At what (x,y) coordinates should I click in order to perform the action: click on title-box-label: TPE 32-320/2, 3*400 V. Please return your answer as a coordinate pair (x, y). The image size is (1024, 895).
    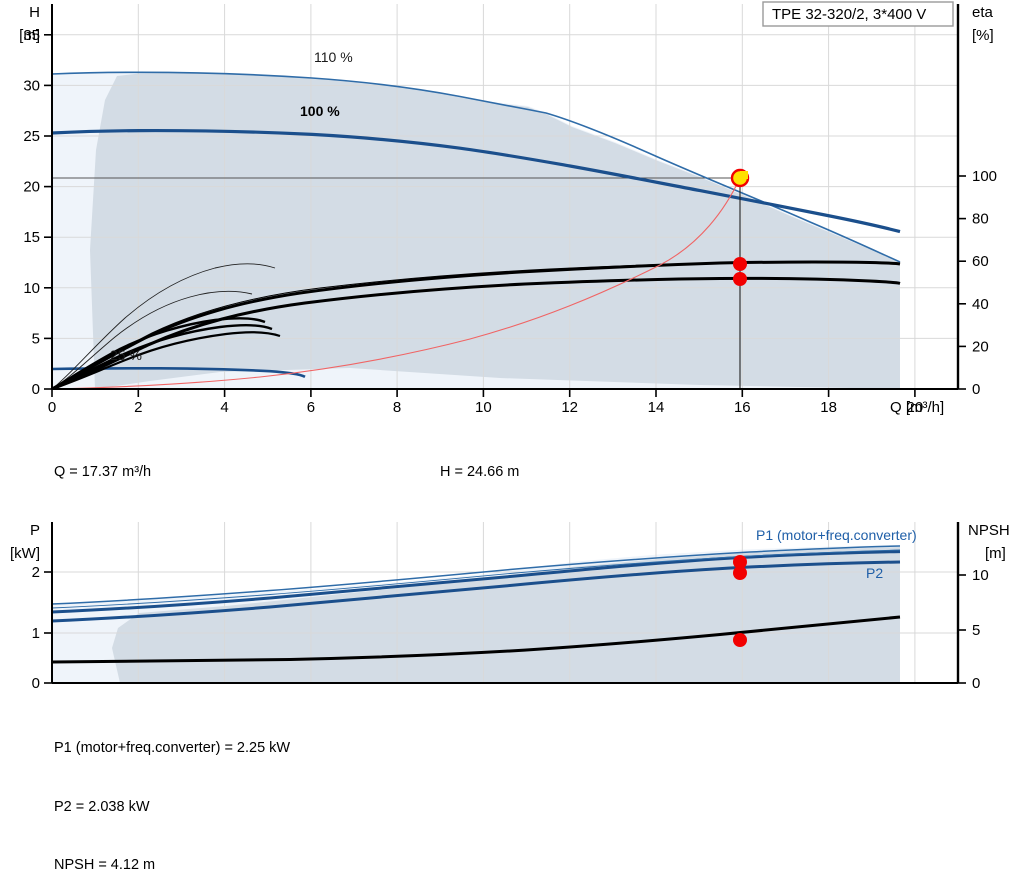
    Looking at the image, I should click on (849, 14).